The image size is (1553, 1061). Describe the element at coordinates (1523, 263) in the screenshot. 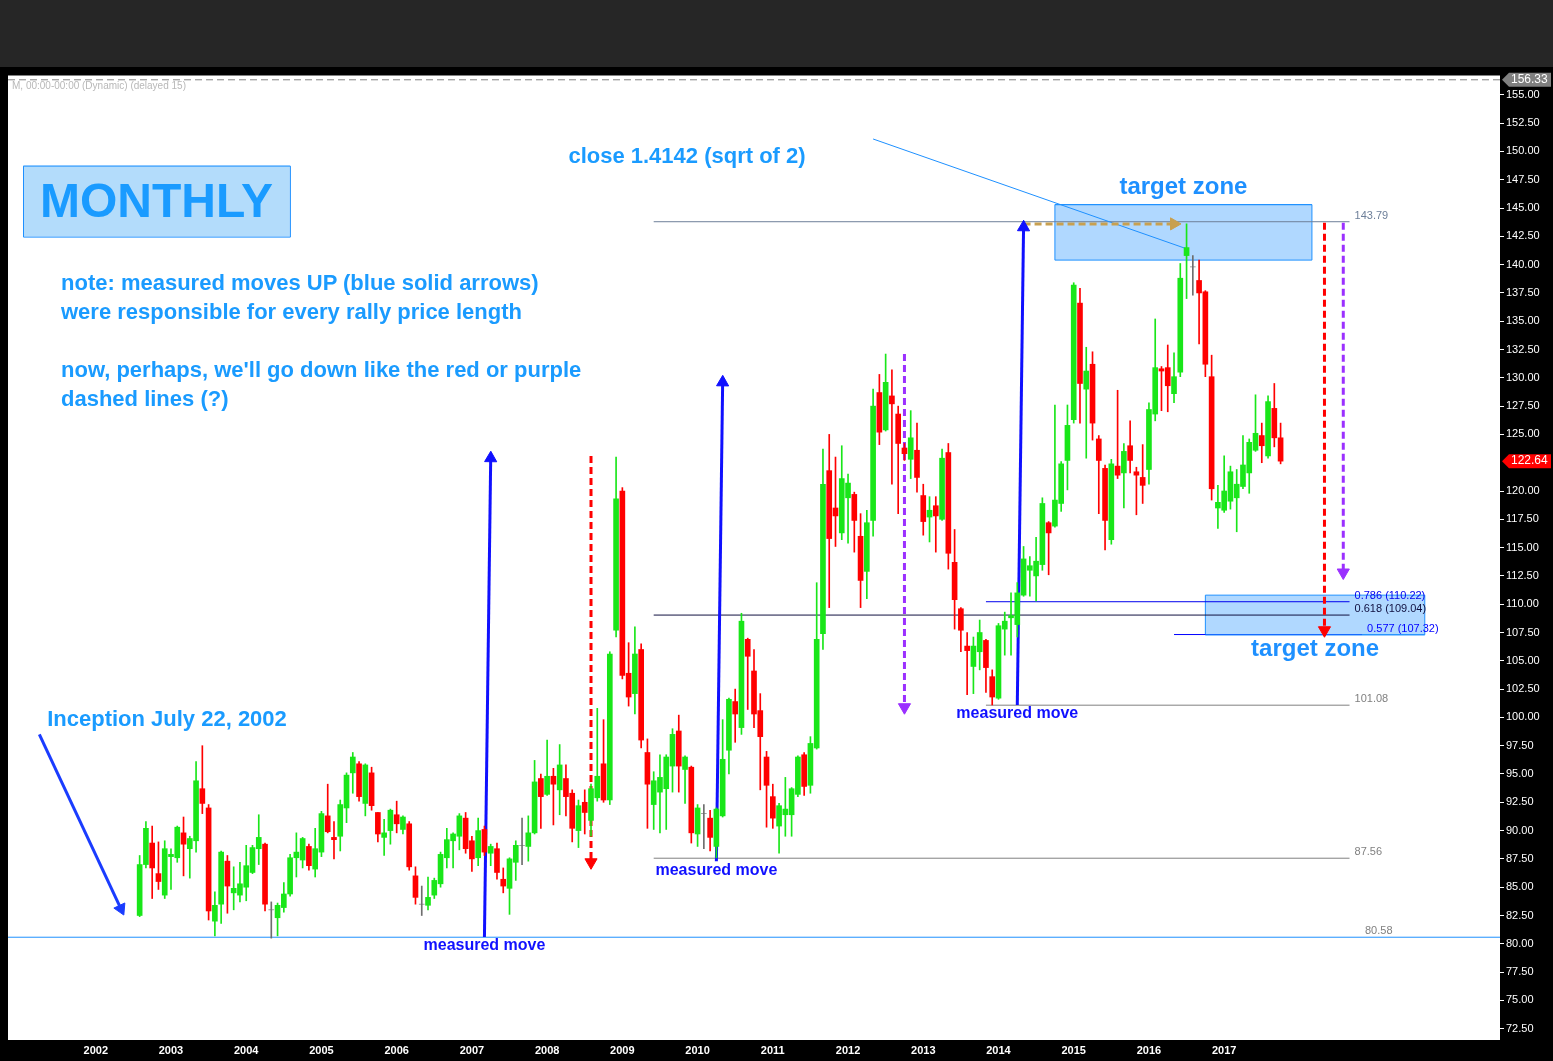

I see `y-tick-label: 140.00` at that location.